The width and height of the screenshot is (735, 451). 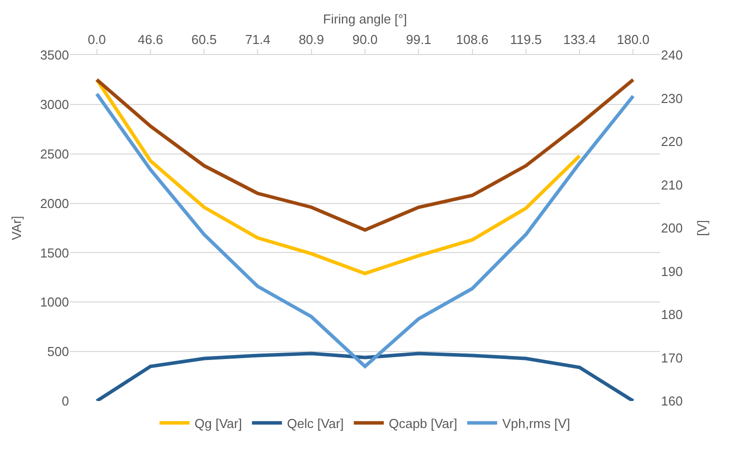 What do you see at coordinates (54, 104) in the screenshot?
I see `y-tick-label: 3000` at bounding box center [54, 104].